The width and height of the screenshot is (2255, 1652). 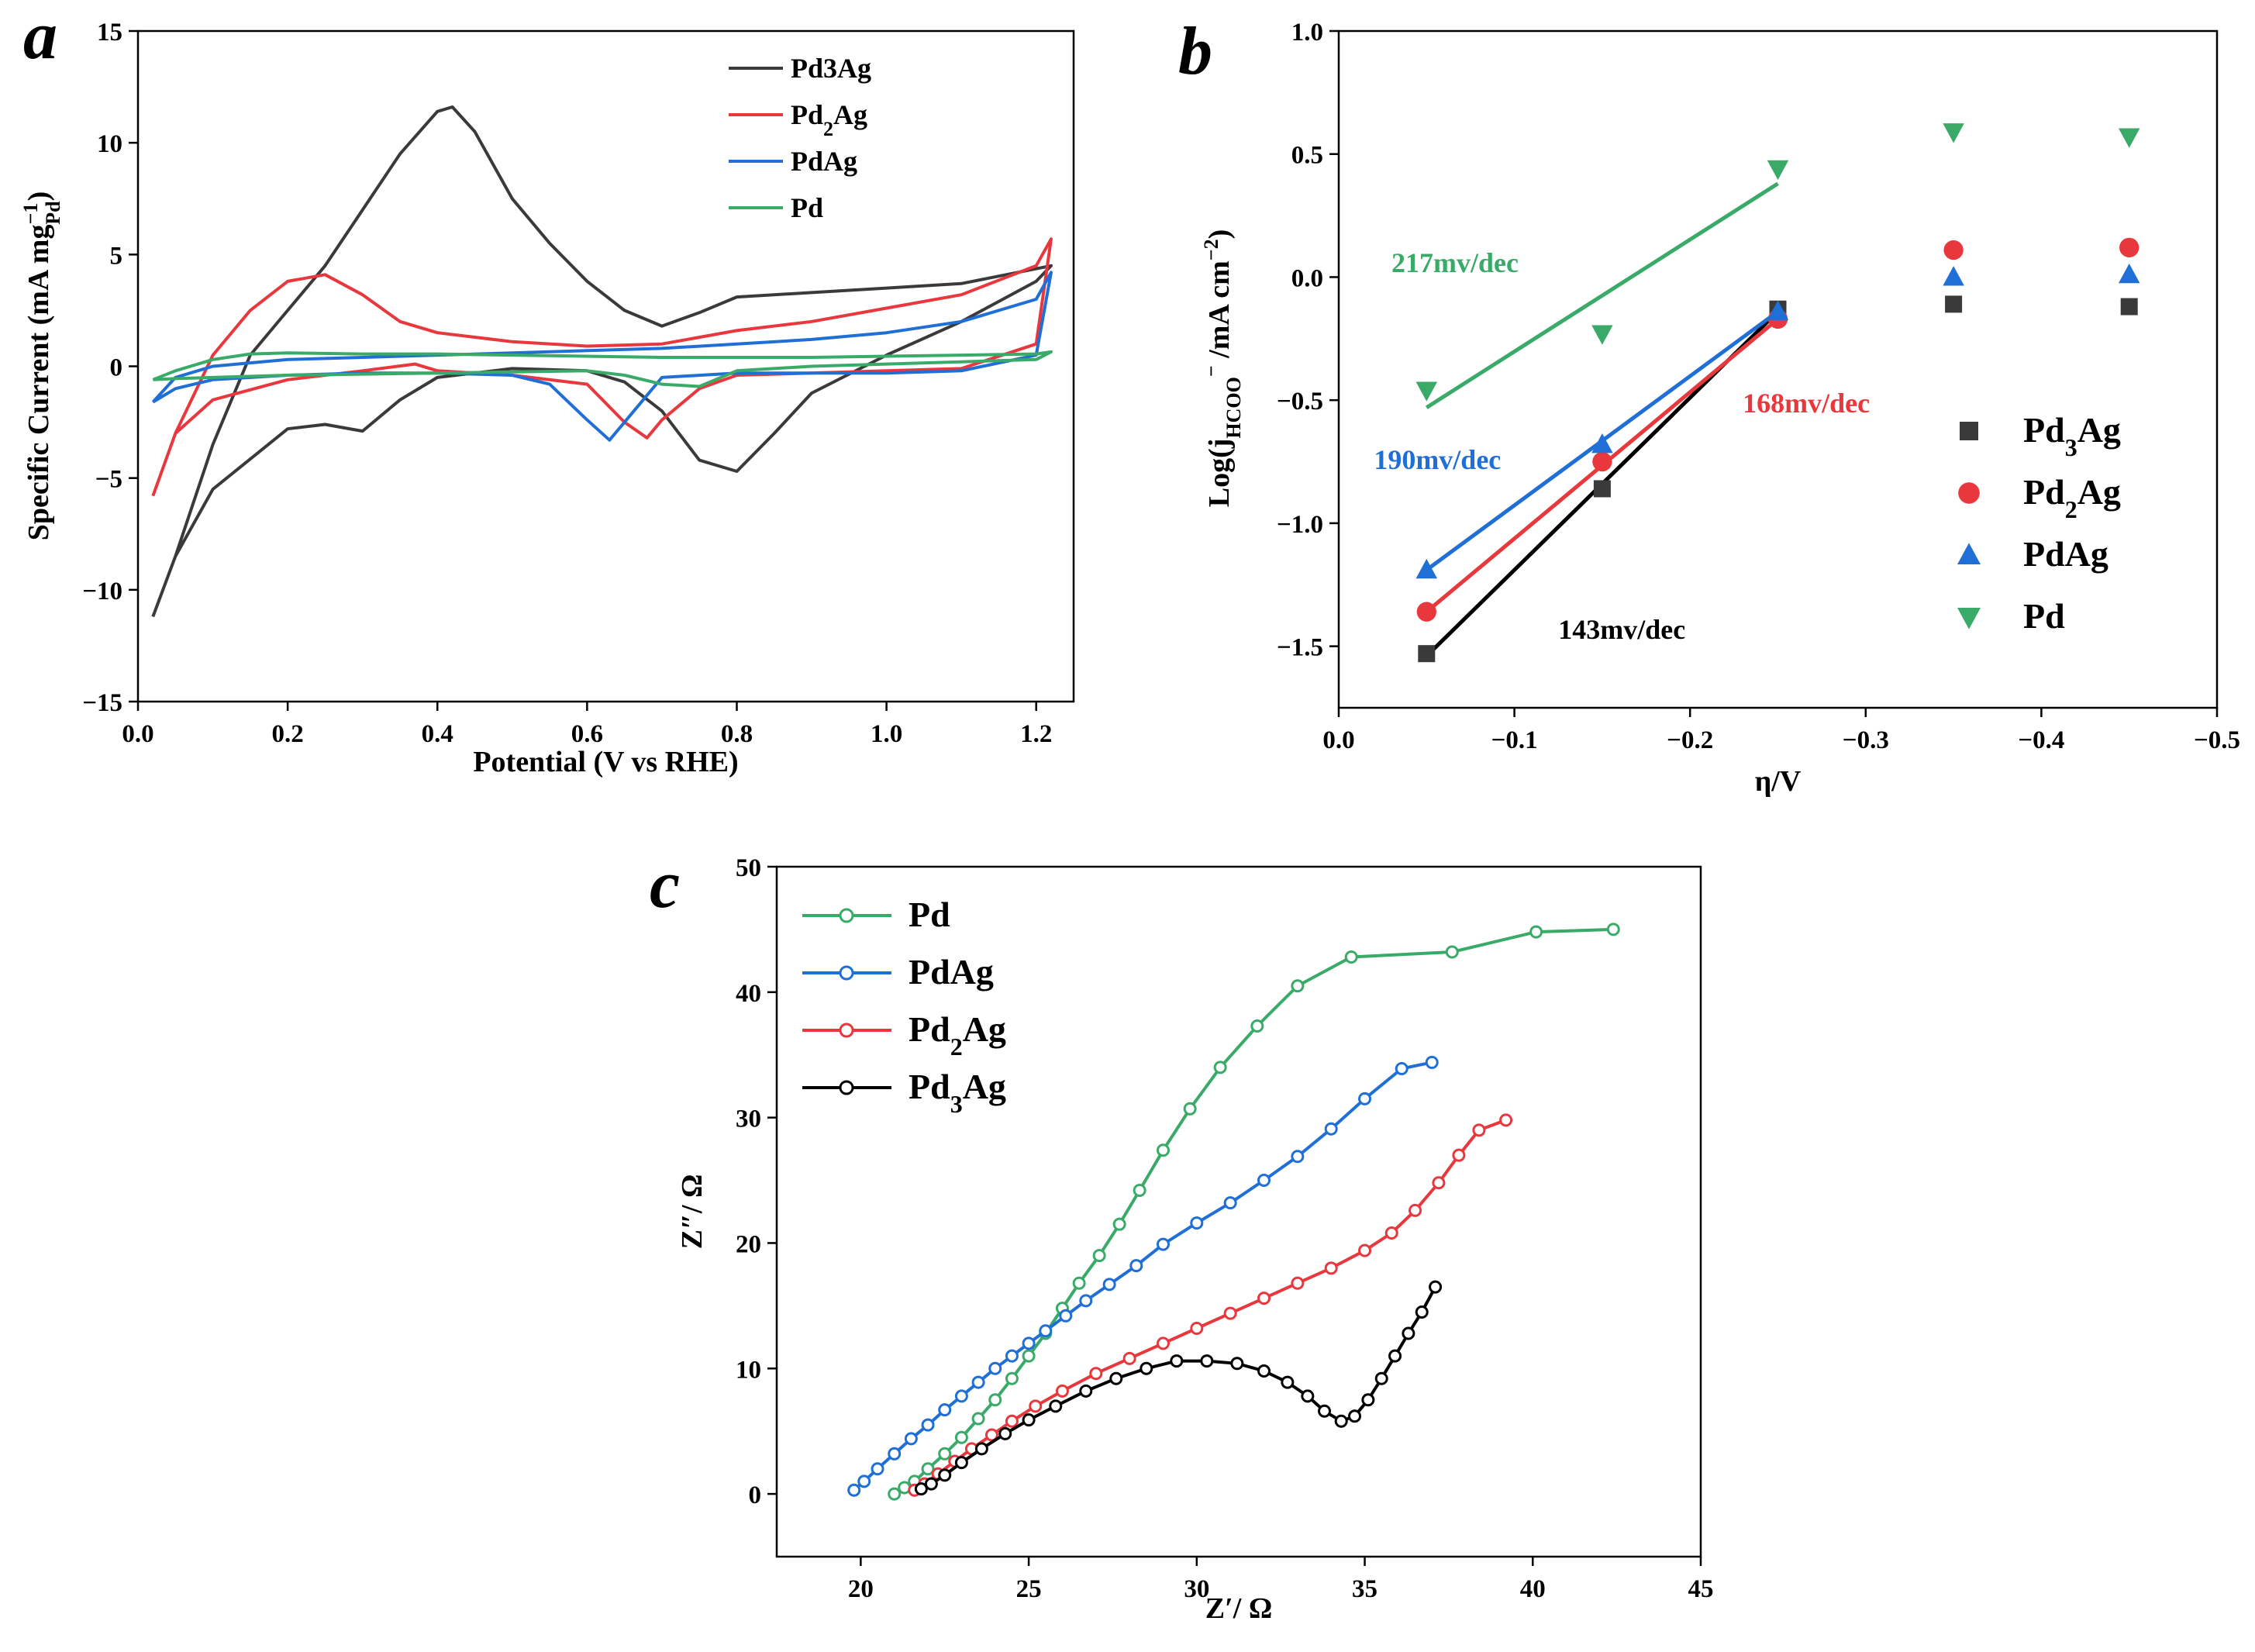 I want to click on slope-annotation: 217mv/dec, so click(x=1455, y=262).